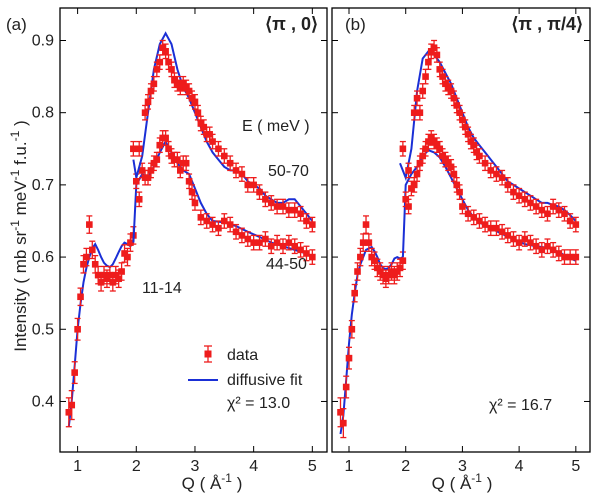 The image size is (598, 497). Describe the element at coordinates (288, 171) in the screenshot. I see `range-high-label: 50-70` at that location.